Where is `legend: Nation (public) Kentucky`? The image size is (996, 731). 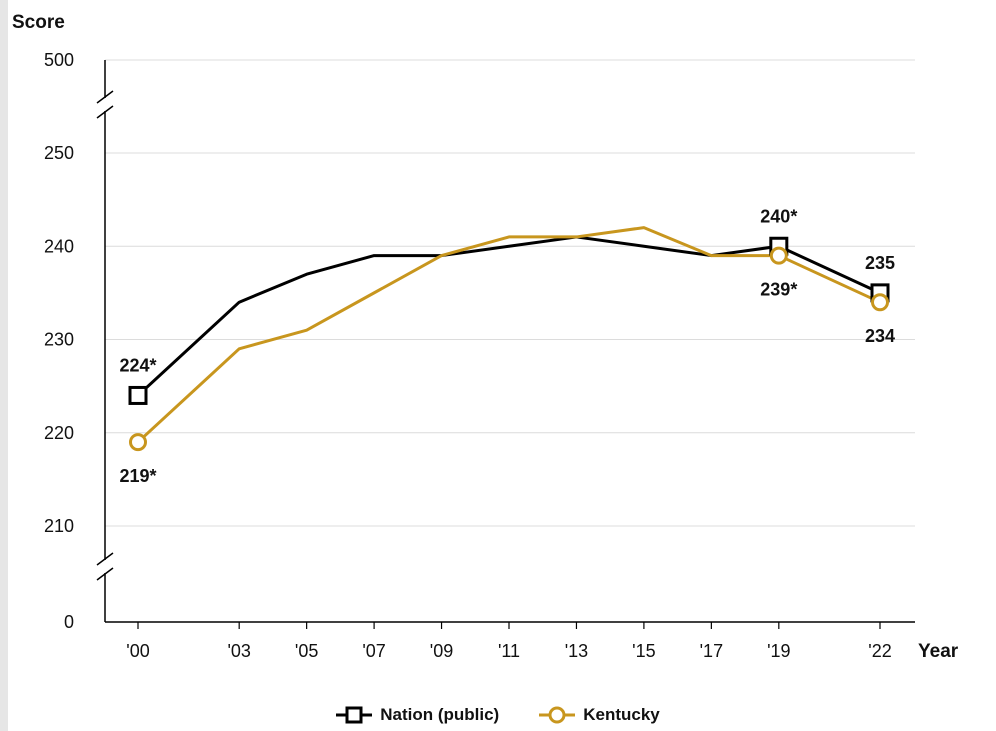 legend: Nation (public) Kentucky is located at coordinates (498, 715).